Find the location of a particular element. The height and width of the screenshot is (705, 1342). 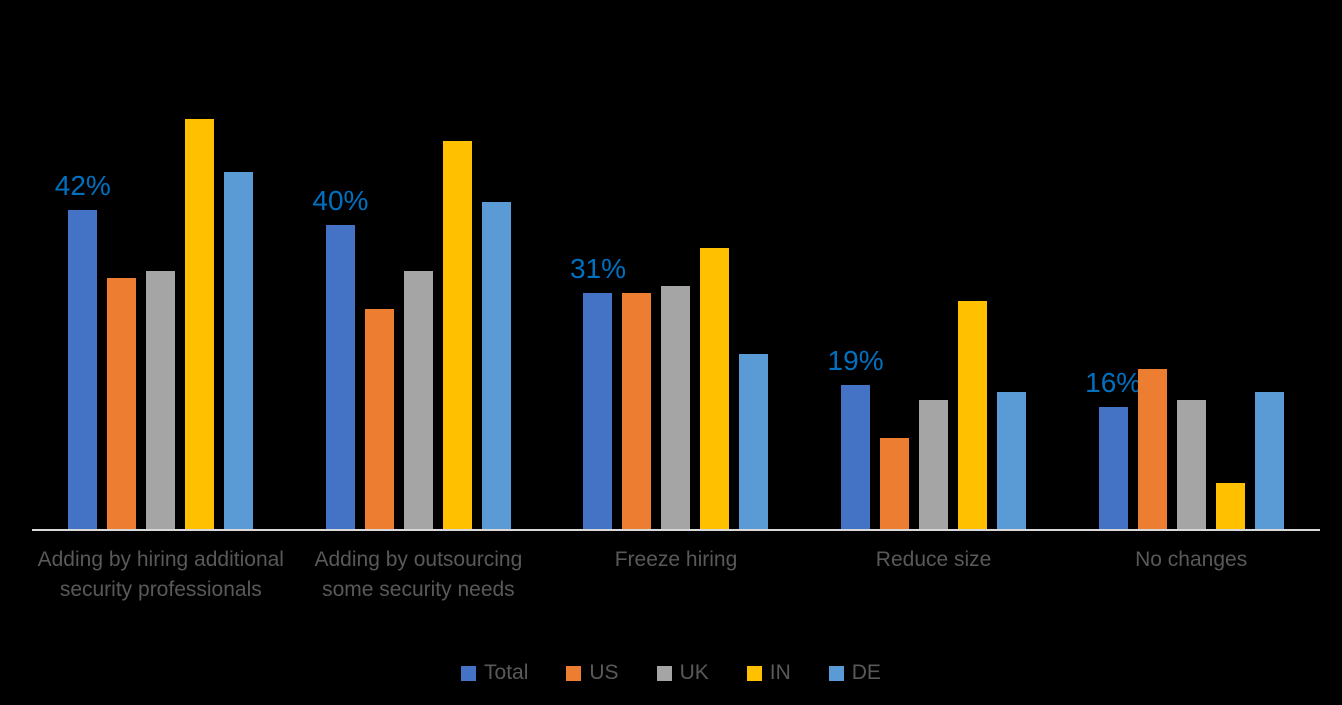

legend-swatch-us is located at coordinates (574, 673).